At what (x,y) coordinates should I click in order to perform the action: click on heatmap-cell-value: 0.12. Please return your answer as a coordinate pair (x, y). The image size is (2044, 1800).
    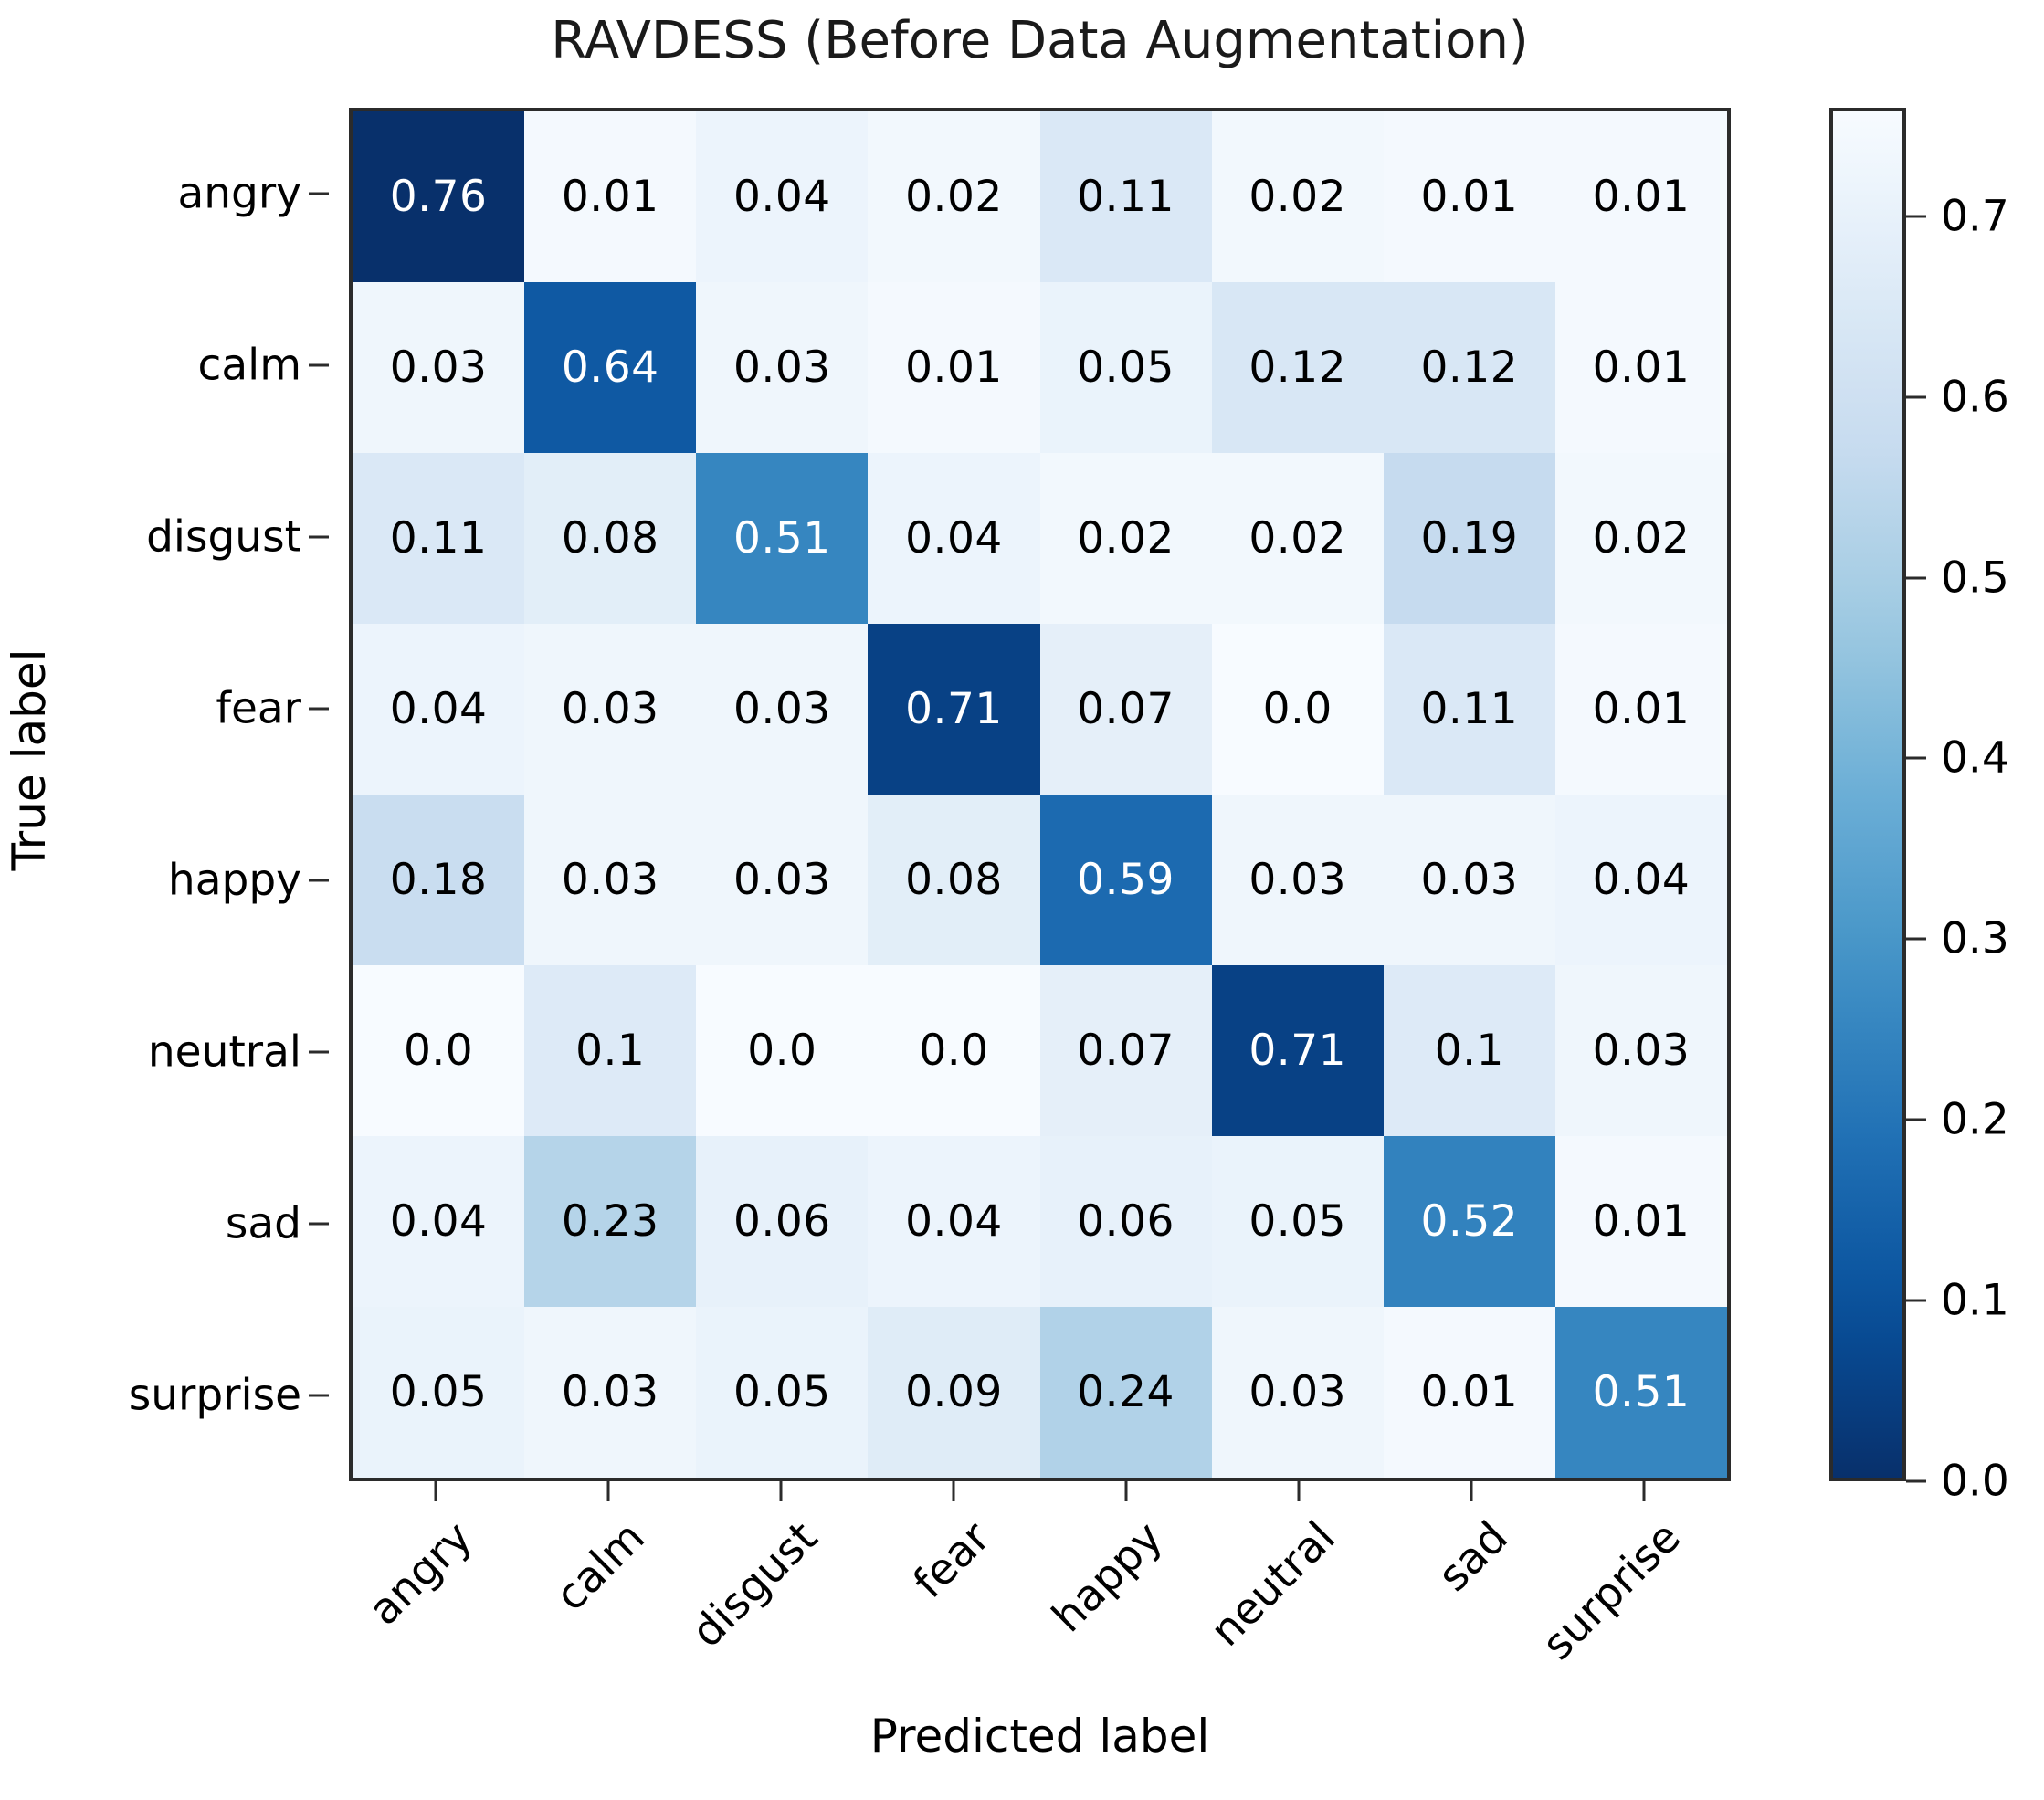
    Looking at the image, I should click on (1298, 367).